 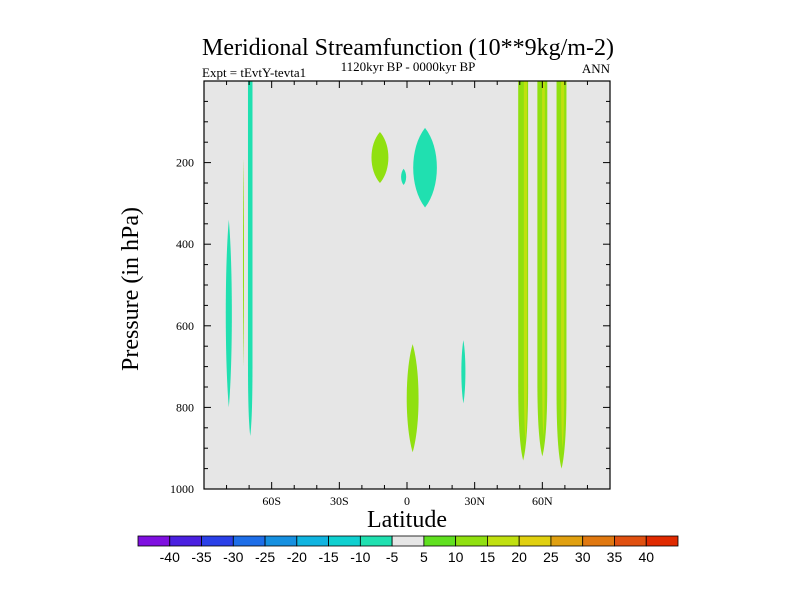 What do you see at coordinates (488, 557) in the screenshot?
I see `colorbar-label: 15` at bounding box center [488, 557].